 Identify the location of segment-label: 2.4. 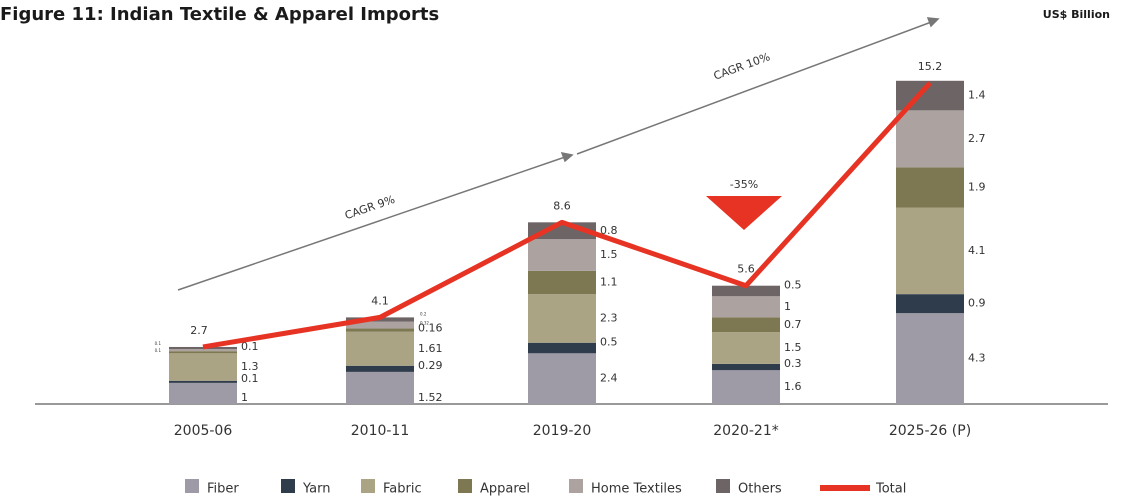
(609, 378).